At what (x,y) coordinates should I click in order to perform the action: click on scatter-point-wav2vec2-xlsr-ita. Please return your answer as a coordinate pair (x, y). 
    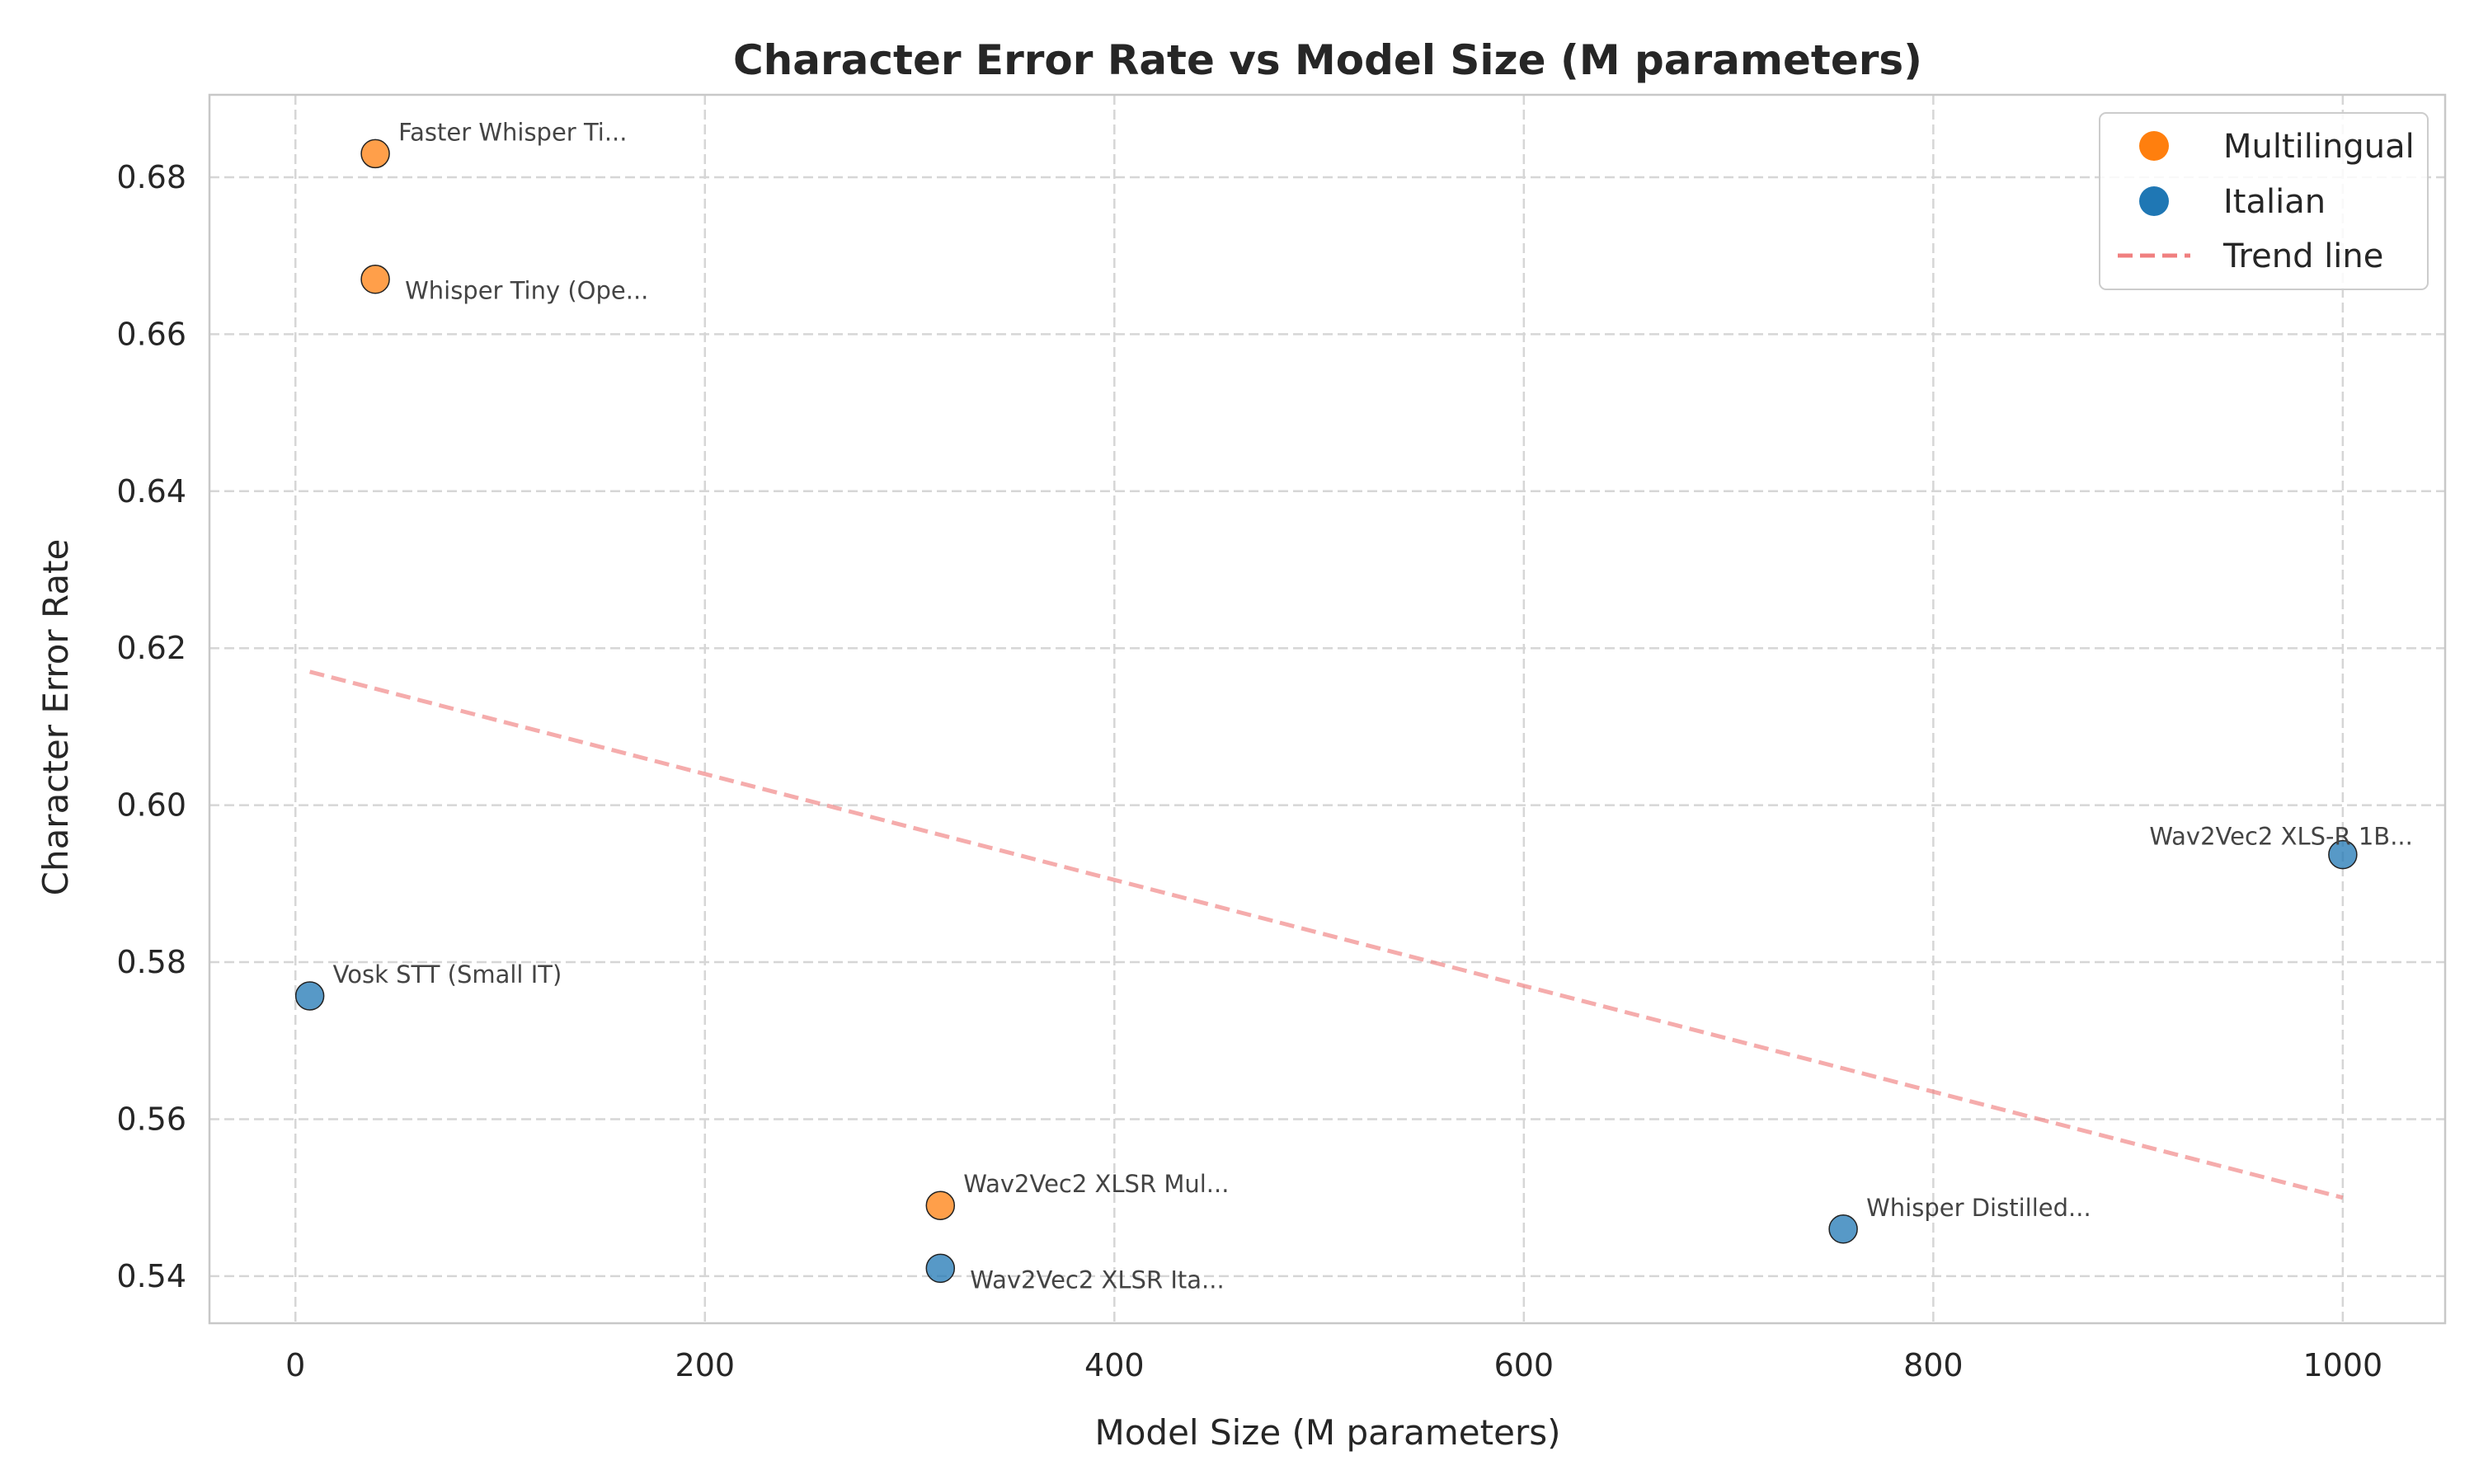
    Looking at the image, I should click on (940, 1268).